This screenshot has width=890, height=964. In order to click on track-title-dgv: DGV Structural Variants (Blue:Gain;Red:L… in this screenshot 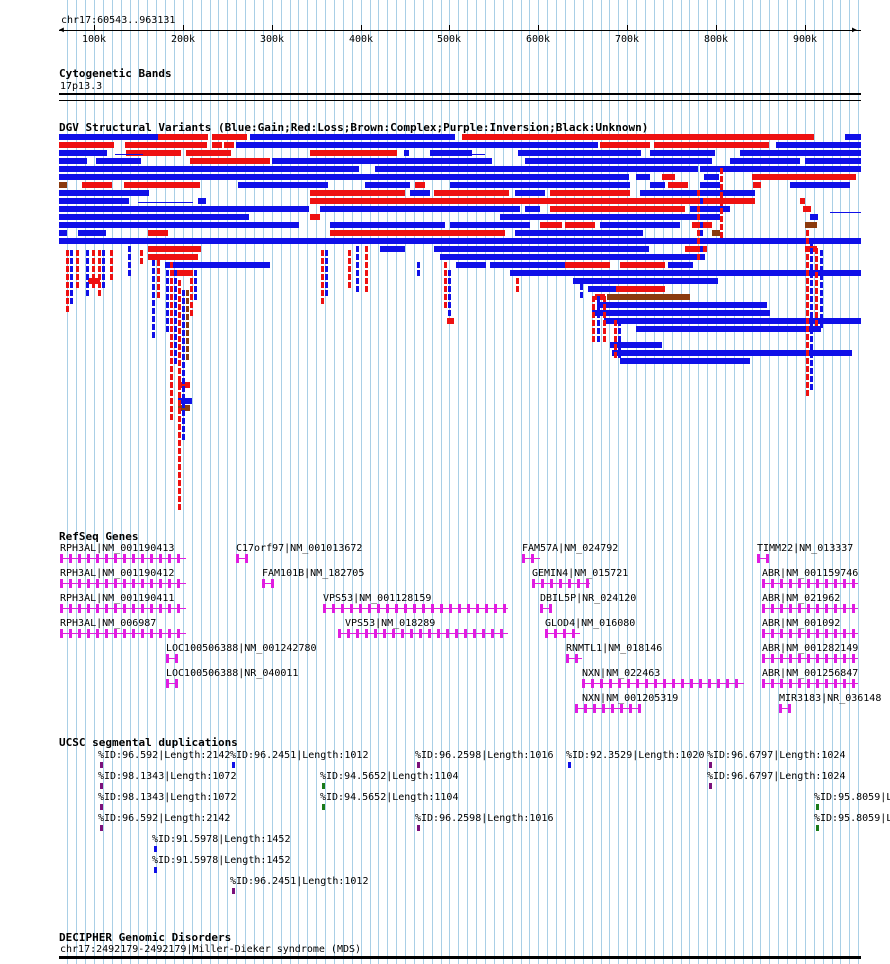, I will do `click(354, 127)`.